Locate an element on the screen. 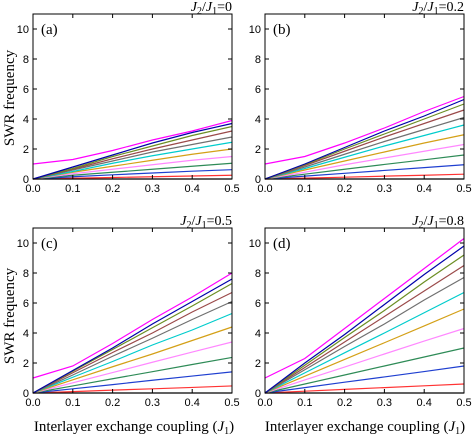  ratio-annotation: J2/J1=0.8 is located at coordinates (438, 222).